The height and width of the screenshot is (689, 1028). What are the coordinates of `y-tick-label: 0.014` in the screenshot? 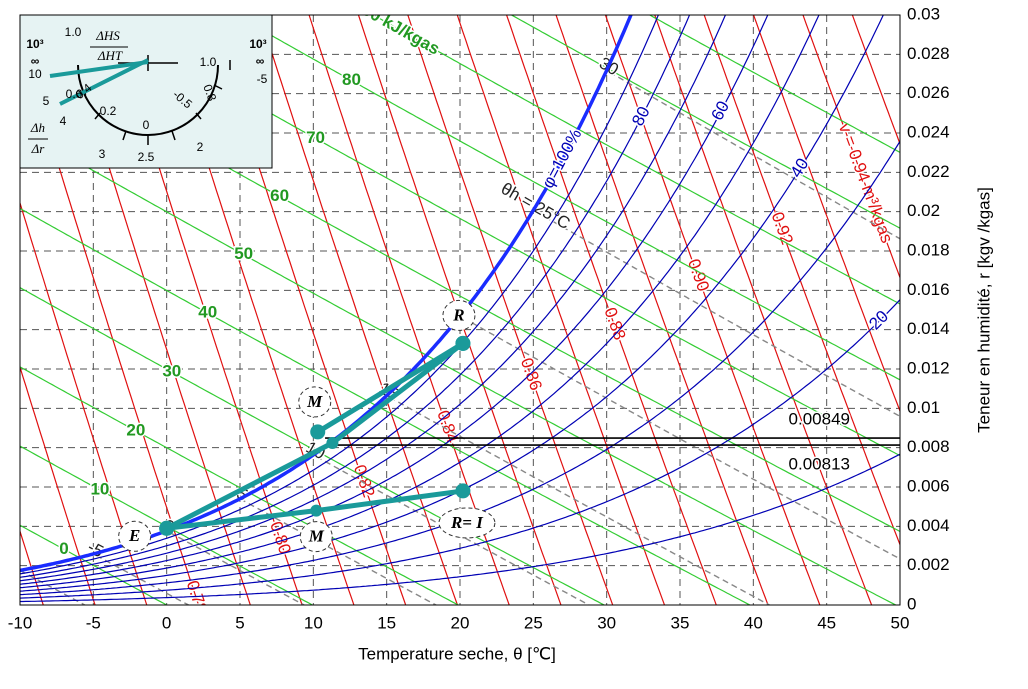 It's located at (928, 328).